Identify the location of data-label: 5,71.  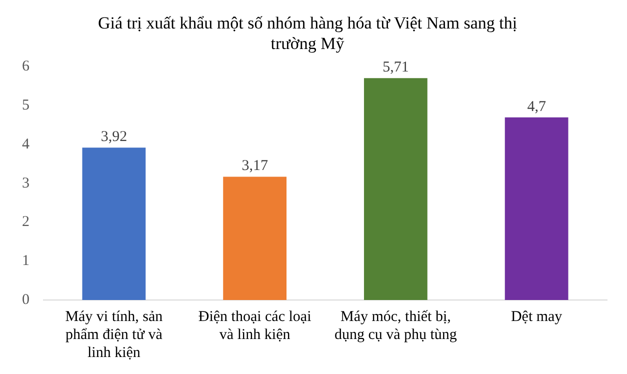
(395, 68).